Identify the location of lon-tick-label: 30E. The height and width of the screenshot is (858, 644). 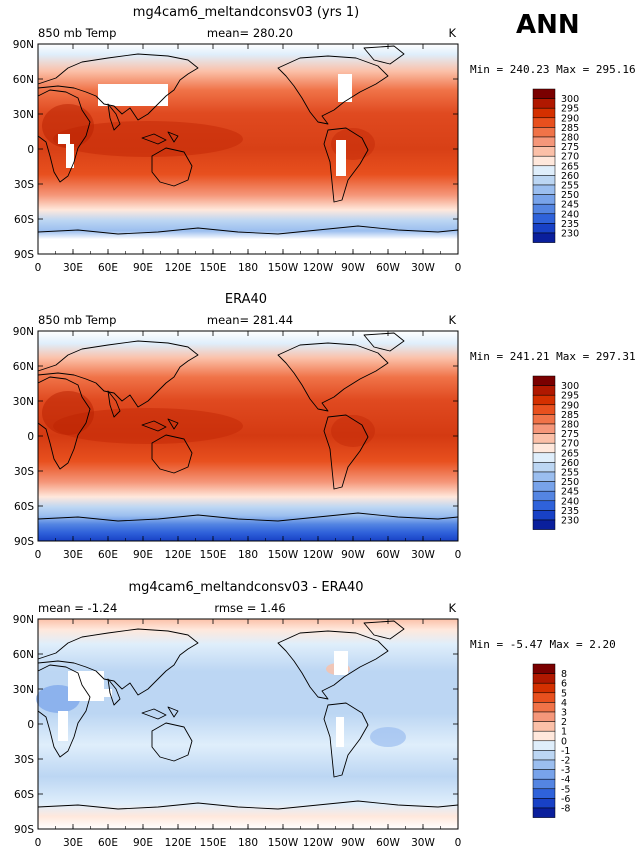
(73, 555).